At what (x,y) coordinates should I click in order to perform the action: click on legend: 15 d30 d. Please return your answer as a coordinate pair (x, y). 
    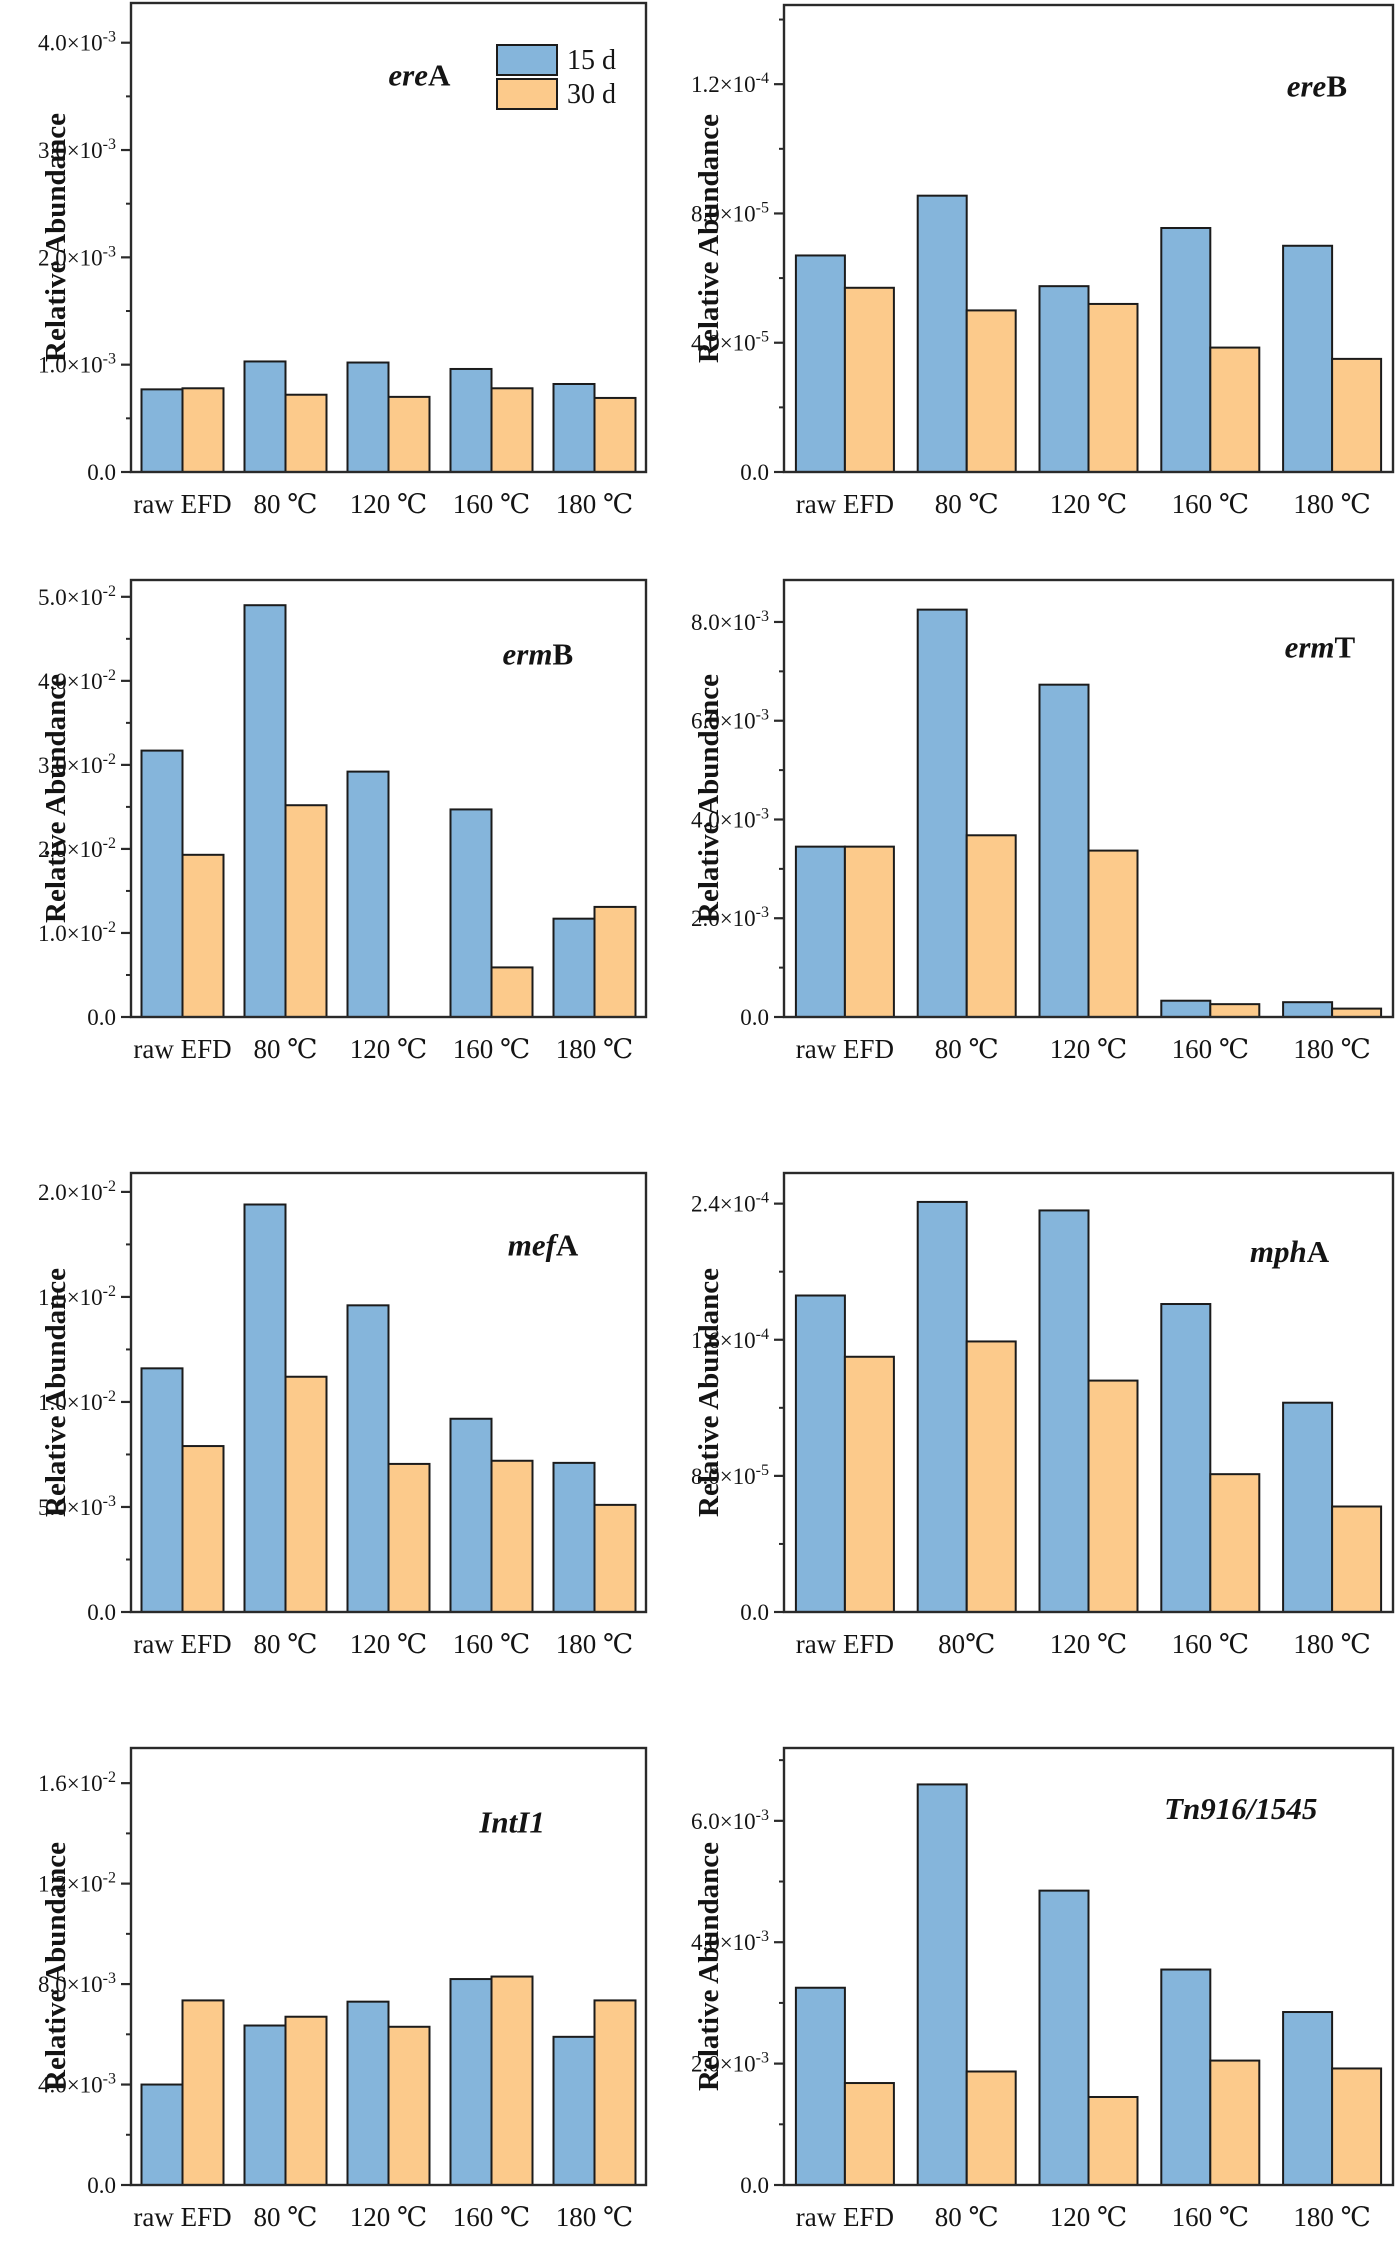
    Looking at the image, I should click on (556, 77).